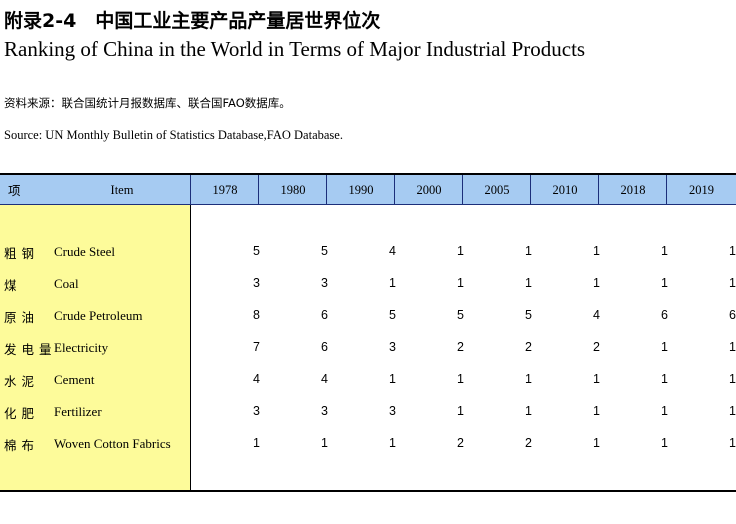  I want to click on header-year: 2005, so click(496, 189).